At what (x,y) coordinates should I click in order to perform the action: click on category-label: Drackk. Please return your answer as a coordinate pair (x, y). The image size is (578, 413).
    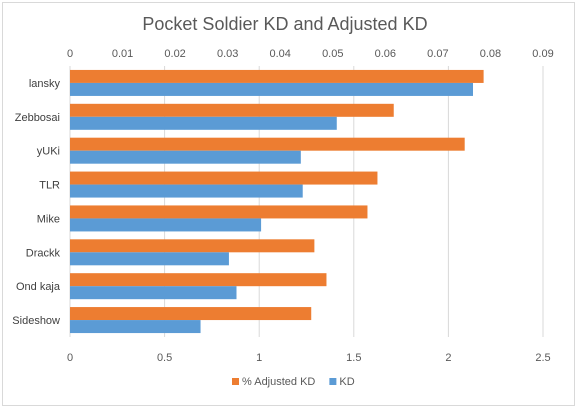
    Looking at the image, I should click on (43, 253).